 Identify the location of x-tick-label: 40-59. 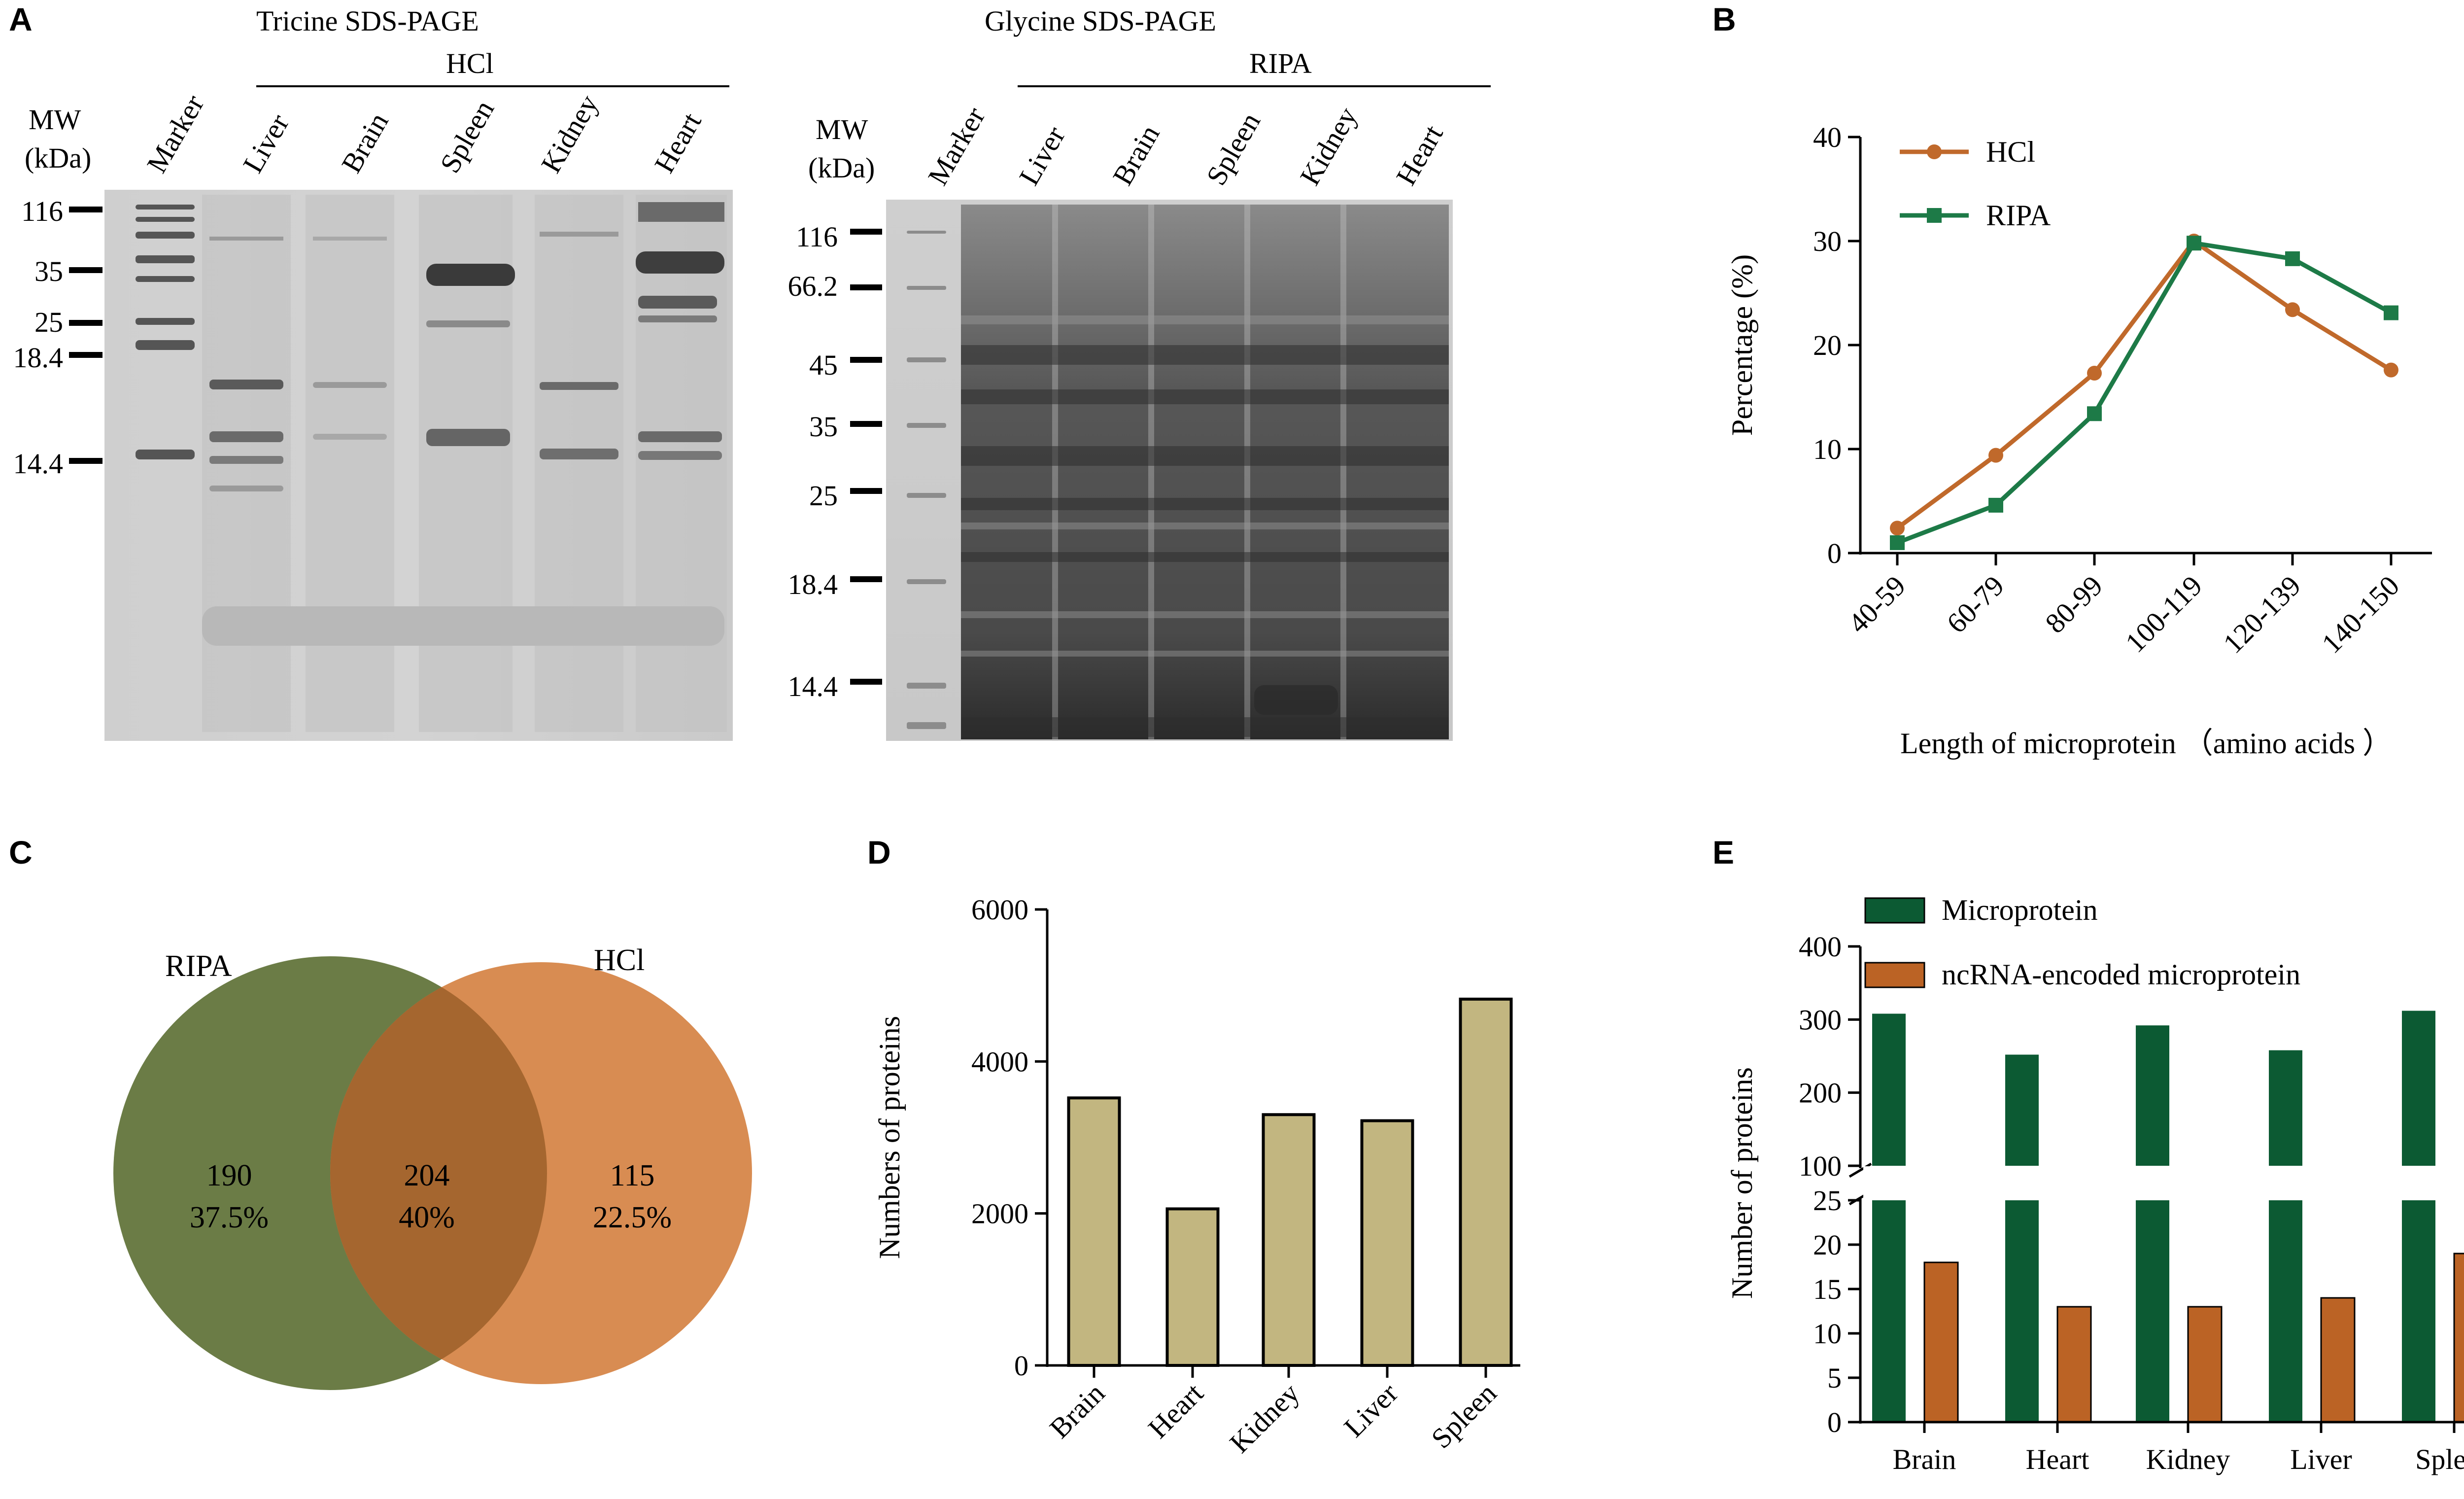
(1877, 604).